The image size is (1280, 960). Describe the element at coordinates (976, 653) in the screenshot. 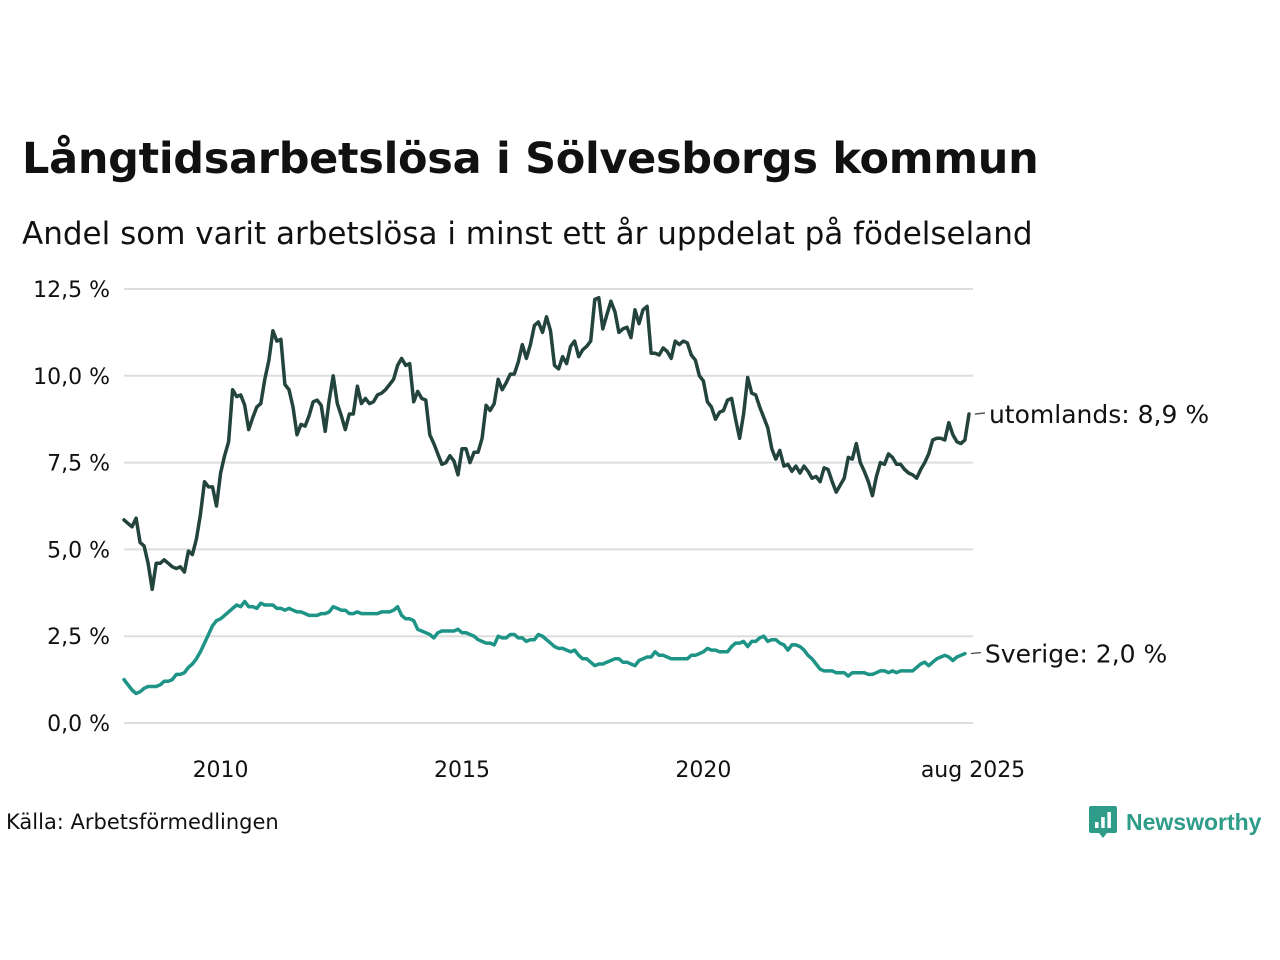

I see `end-label-leader-sverige` at that location.